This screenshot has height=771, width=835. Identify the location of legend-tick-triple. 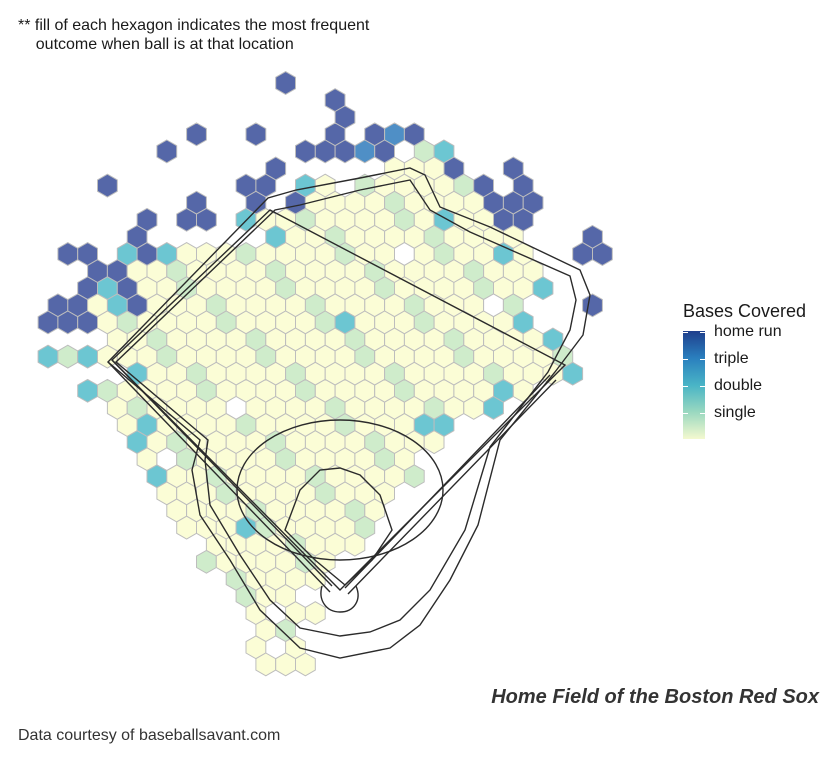
(694, 359).